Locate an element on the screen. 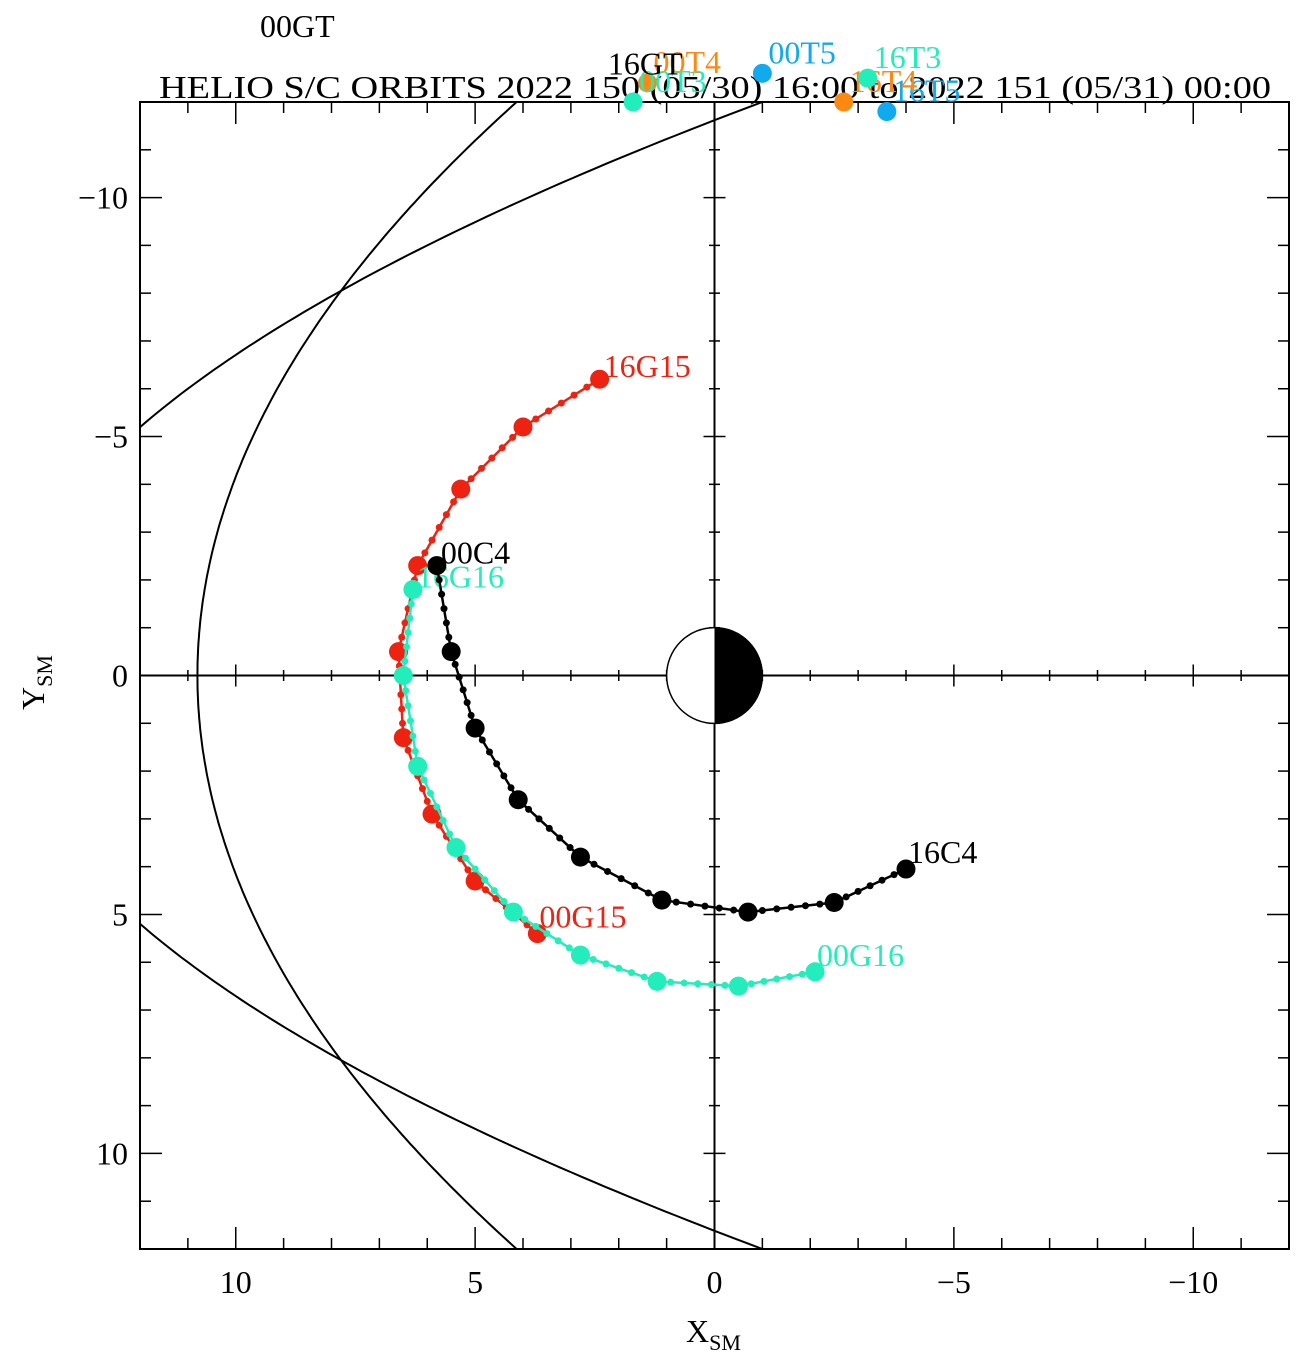 This screenshot has height=1358, width=1297. y-tick-label: 10 is located at coordinates (112, 1153).